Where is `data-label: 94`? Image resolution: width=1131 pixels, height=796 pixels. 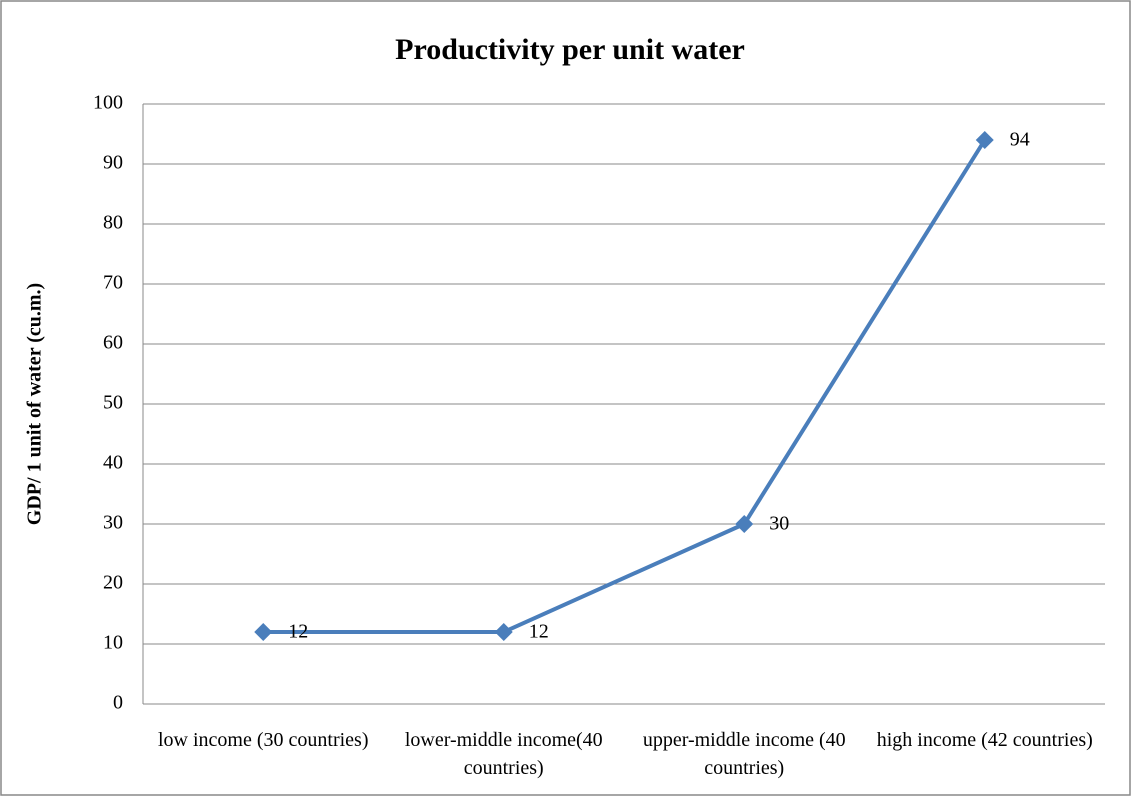 data-label: 94 is located at coordinates (1020, 140).